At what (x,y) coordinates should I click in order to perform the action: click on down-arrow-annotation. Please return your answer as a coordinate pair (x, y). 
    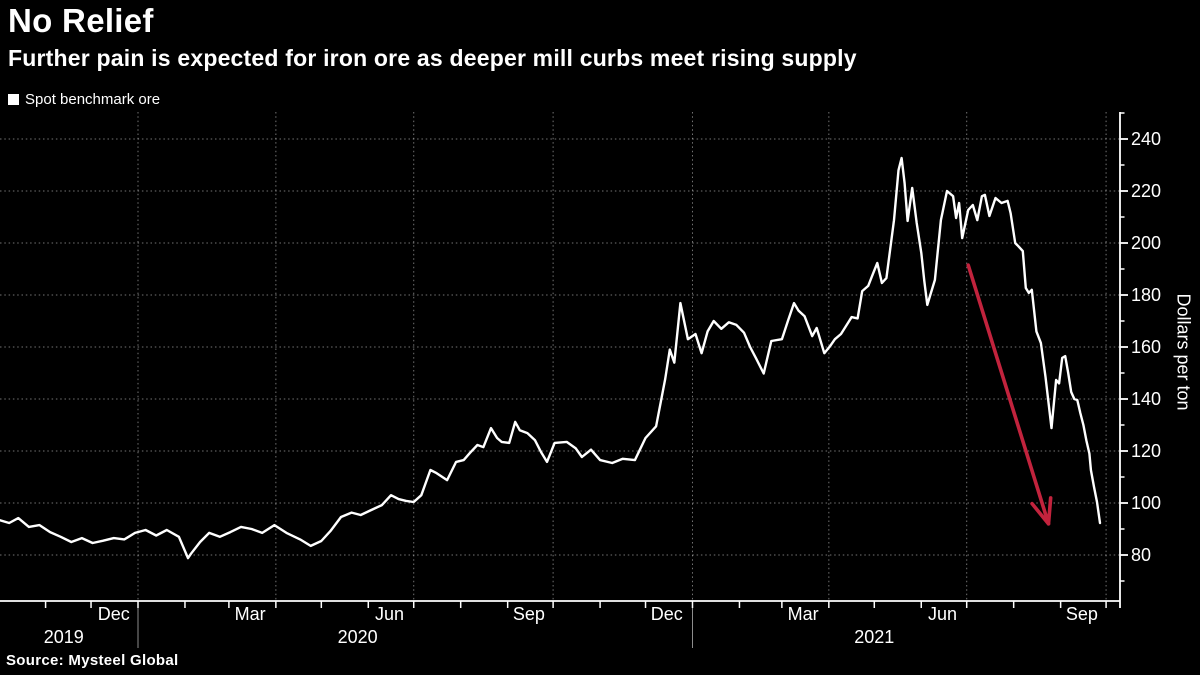
    Looking at the image, I should click on (1008, 394).